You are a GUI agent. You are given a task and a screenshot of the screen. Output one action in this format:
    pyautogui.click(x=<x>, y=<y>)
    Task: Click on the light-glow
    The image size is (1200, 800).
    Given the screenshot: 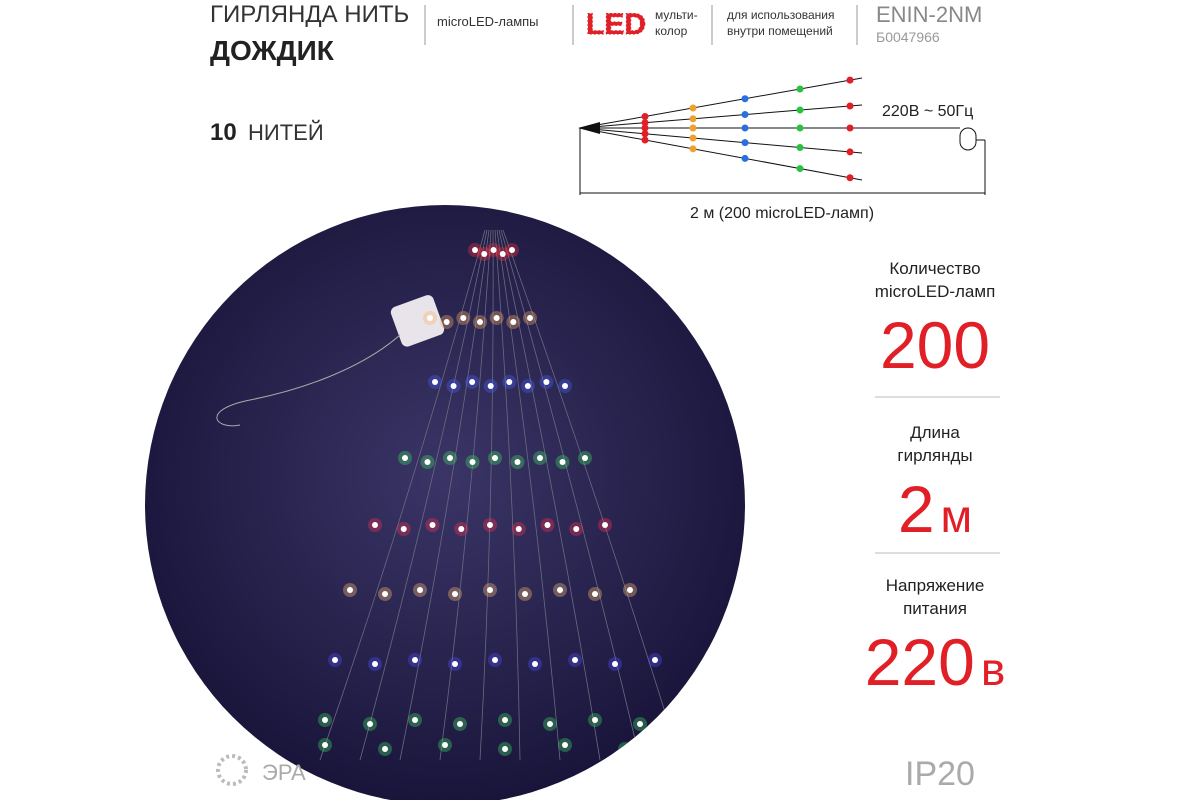 What is the action you would take?
    pyautogui.click(x=625, y=749)
    